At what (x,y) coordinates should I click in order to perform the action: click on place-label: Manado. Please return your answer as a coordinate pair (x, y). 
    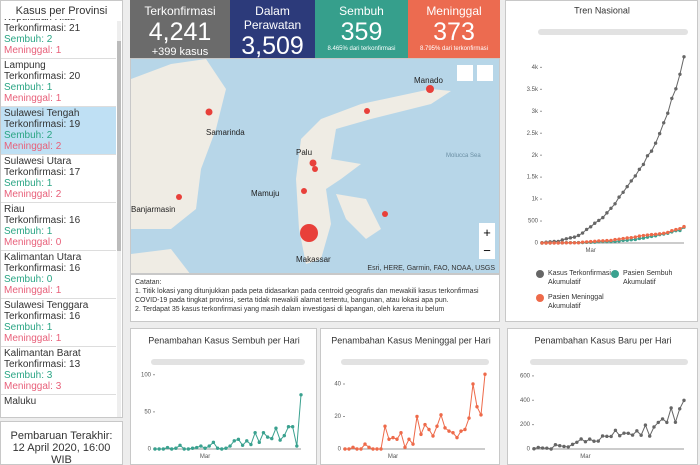
    Looking at the image, I should click on (428, 80).